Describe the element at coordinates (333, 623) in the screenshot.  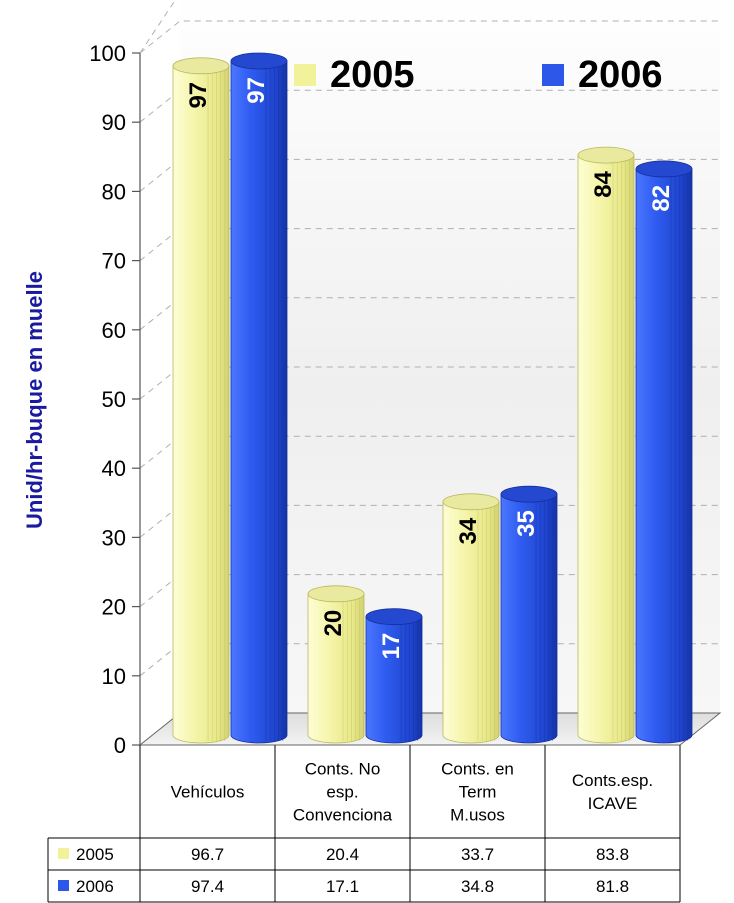
I see `bar-label-2005-1: 20` at that location.